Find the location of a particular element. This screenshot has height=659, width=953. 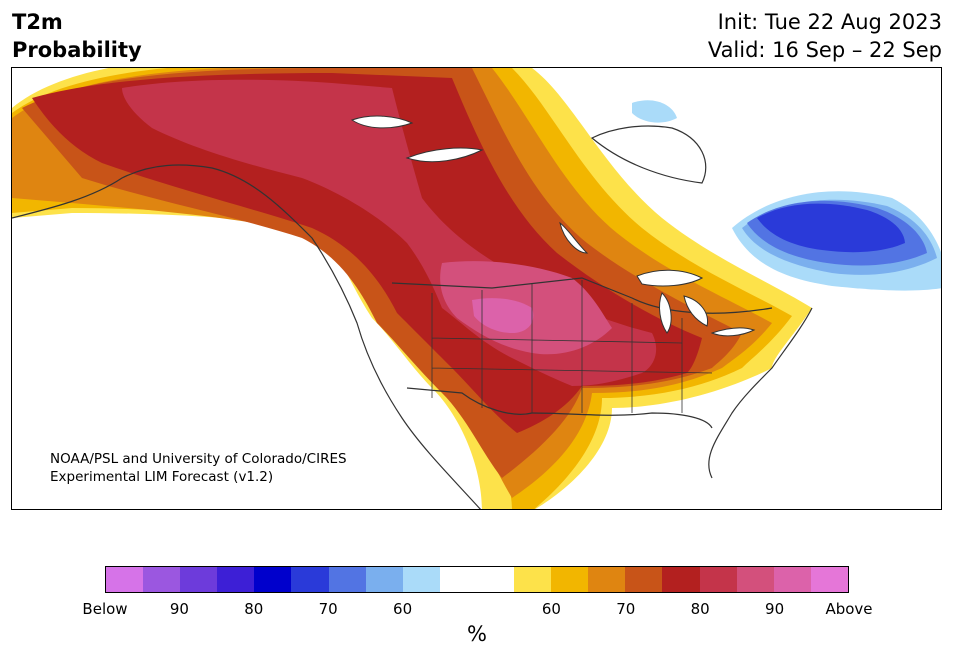

lake-michigan is located at coordinates (665, 313).